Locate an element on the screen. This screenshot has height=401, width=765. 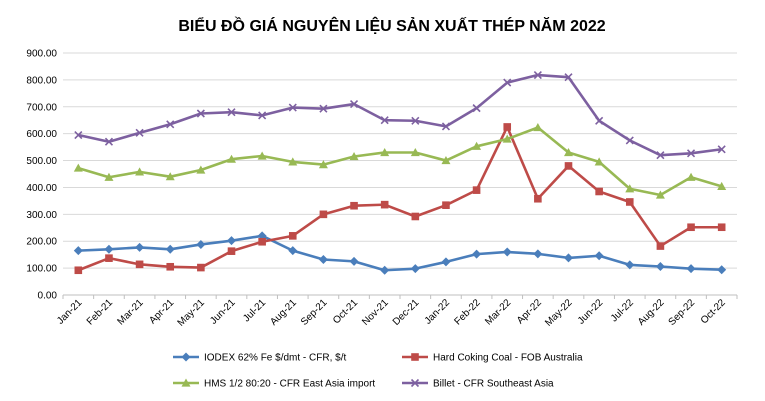
y-tick-label: 600.00 is located at coordinates (41, 134).